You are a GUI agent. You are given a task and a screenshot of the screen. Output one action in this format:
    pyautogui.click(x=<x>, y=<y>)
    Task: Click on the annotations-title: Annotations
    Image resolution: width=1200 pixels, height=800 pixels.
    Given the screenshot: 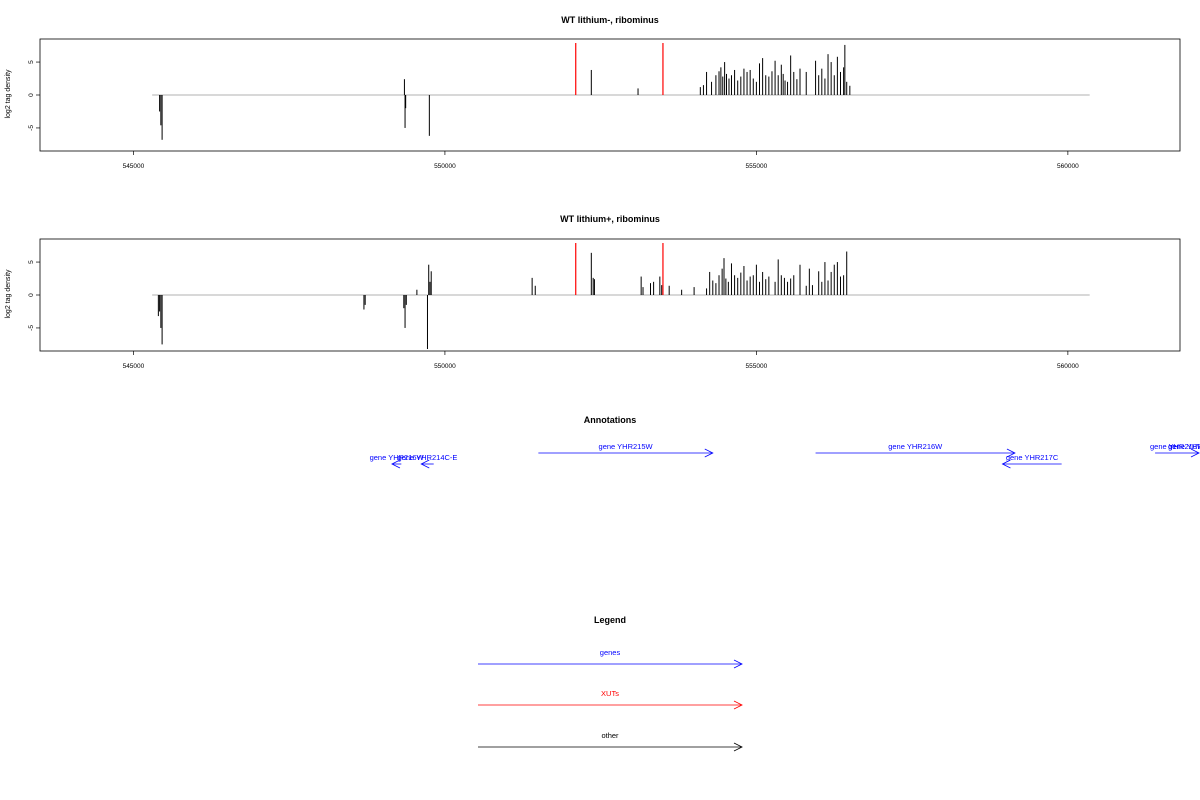 What is the action you would take?
    pyautogui.click(x=610, y=420)
    